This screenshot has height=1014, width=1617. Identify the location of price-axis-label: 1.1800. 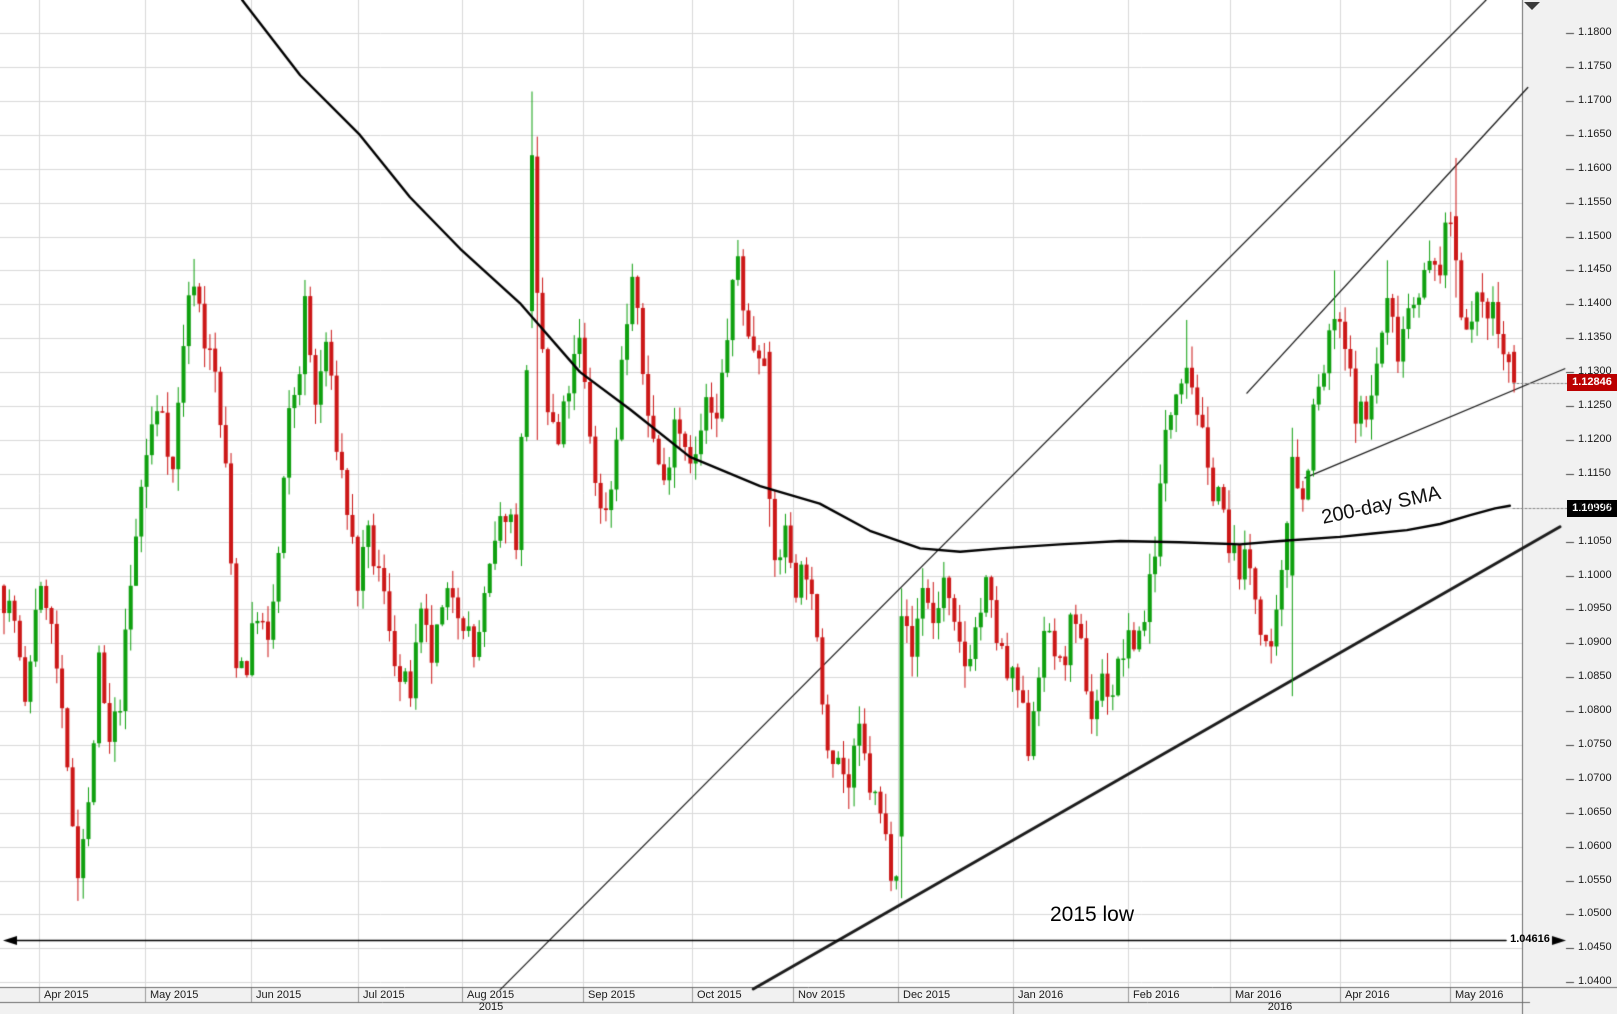
(1595, 32).